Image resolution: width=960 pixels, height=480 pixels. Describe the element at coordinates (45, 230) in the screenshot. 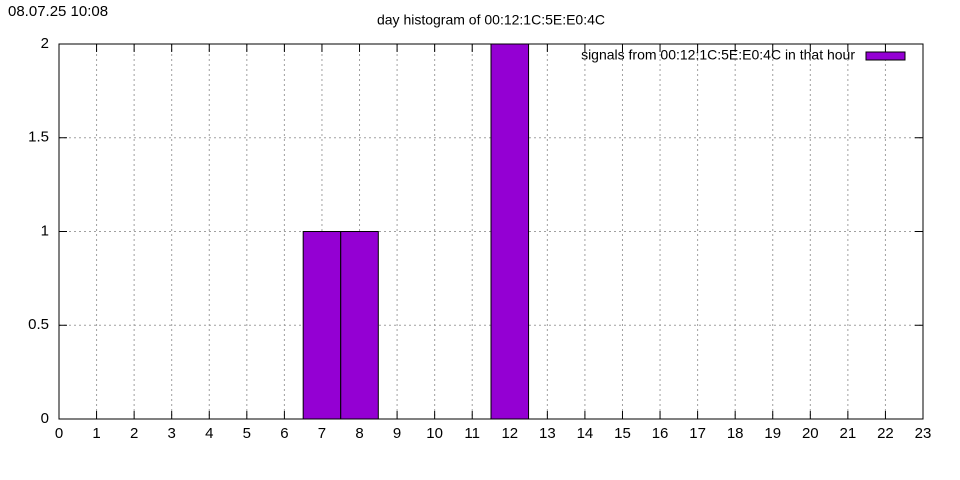

I see `y-tick-label: 1` at that location.